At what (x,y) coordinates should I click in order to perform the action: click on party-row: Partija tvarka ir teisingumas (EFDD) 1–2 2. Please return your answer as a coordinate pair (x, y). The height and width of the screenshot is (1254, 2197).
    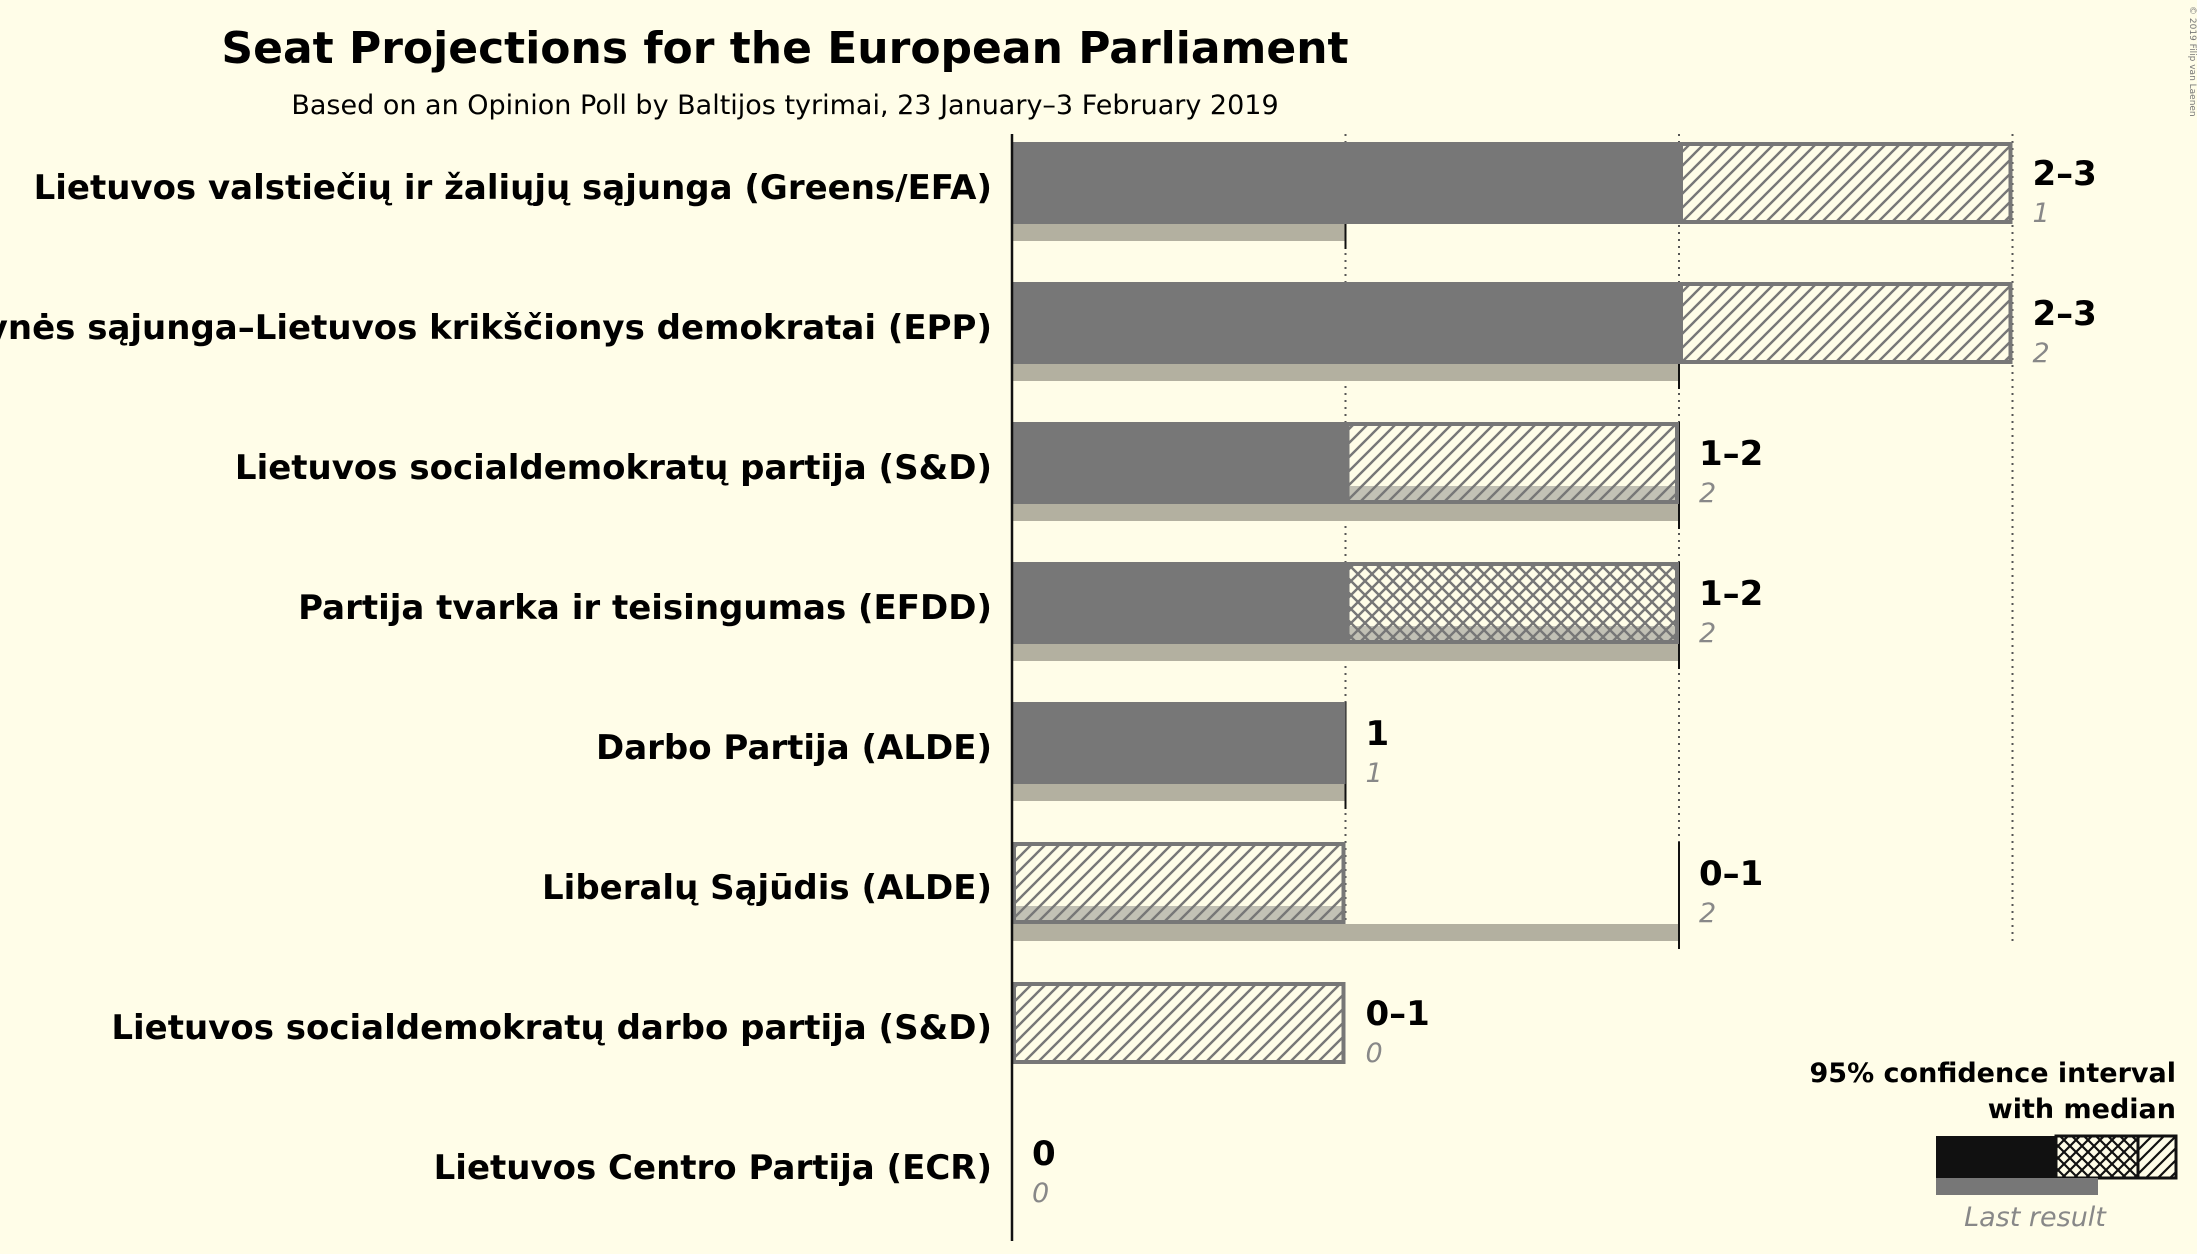
    Looking at the image, I should click on (1030, 615).